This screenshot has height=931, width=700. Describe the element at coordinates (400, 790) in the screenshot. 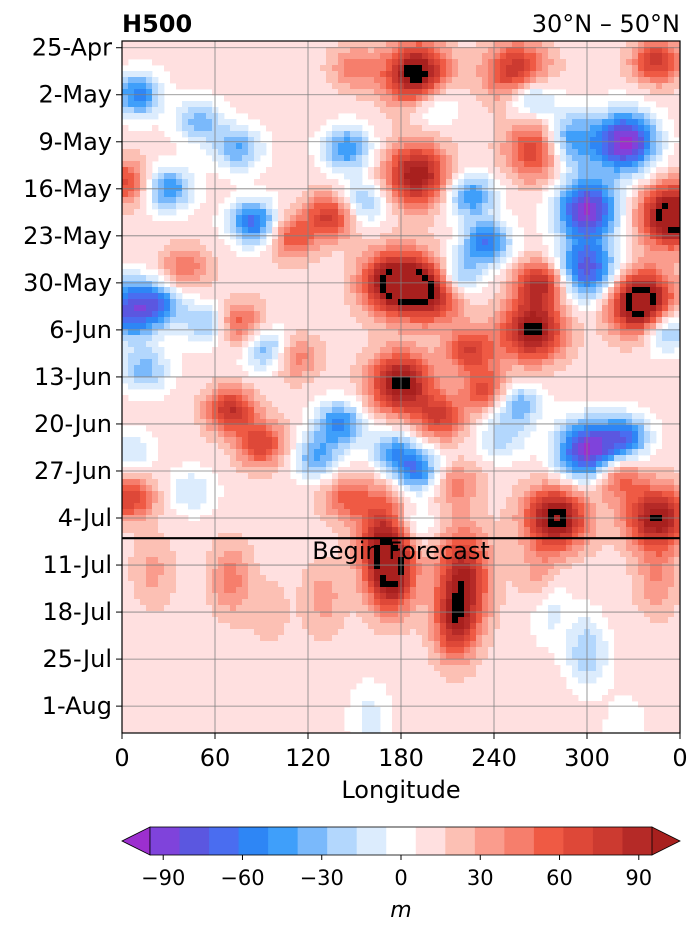

I see `x-axis-label: Longitude` at that location.